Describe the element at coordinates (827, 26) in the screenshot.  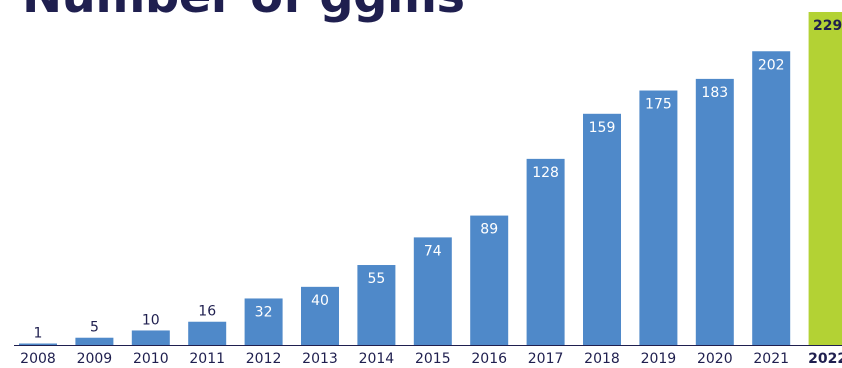
I see `value-label-2022: 229` at that location.